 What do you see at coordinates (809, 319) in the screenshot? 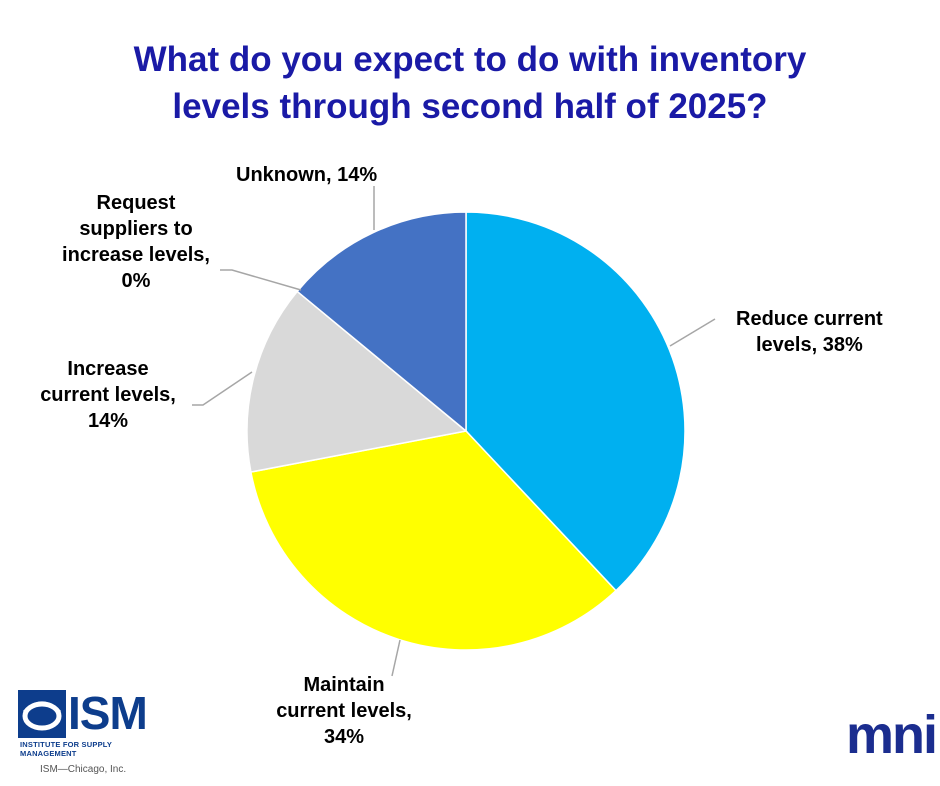
I see `label-reduce-line-1: Reduce current` at bounding box center [809, 319].